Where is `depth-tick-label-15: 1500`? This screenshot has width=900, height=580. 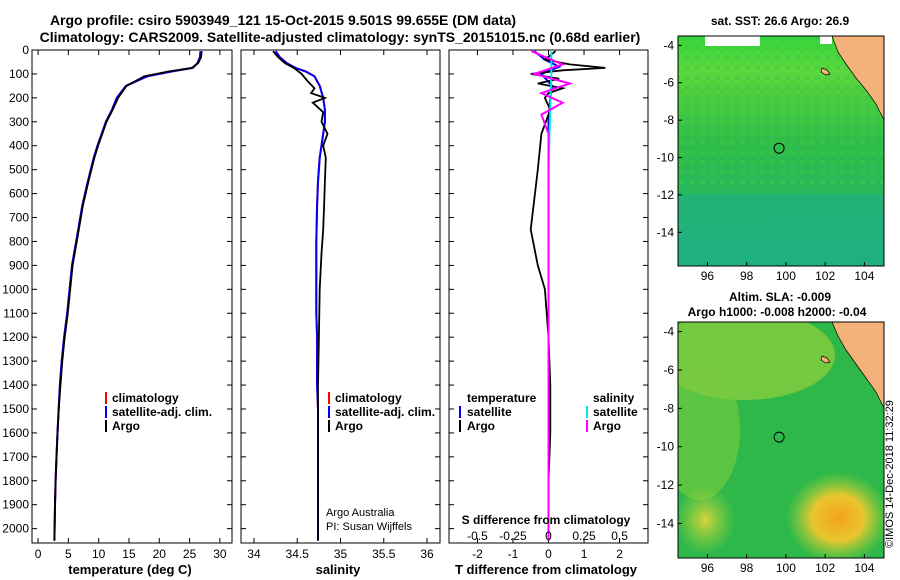
depth-tick-label-15: 1500 is located at coordinates (15, 409).